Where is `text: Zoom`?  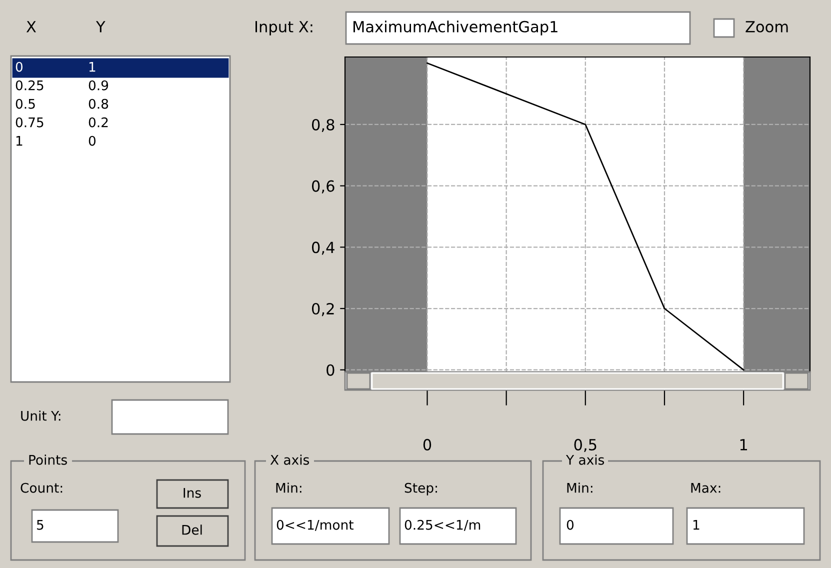 text: Zoom is located at coordinates (767, 26).